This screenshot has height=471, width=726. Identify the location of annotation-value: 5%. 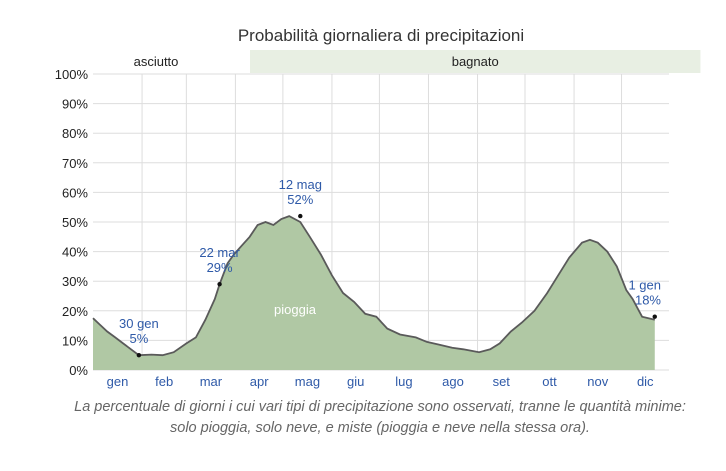
(138, 338).